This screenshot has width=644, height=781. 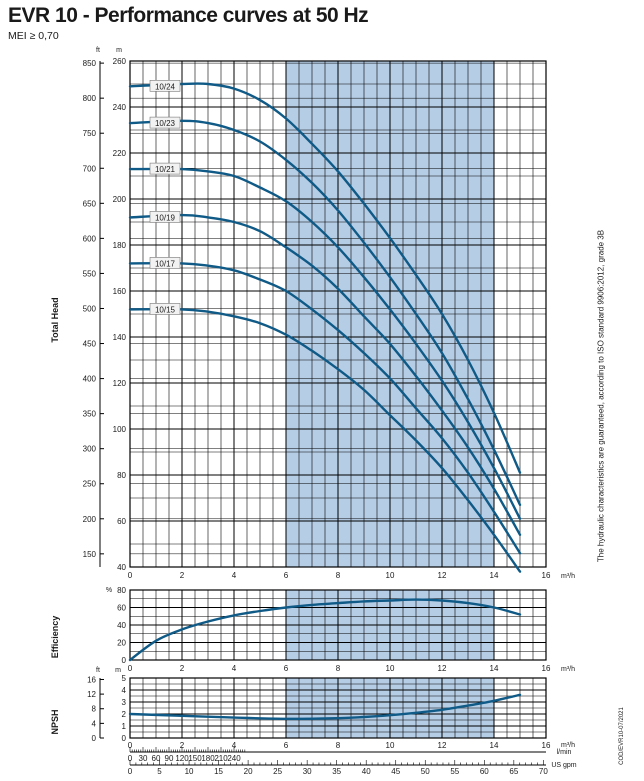 What do you see at coordinates (121, 643) in the screenshot?
I see `eff-ytick: 20` at bounding box center [121, 643].